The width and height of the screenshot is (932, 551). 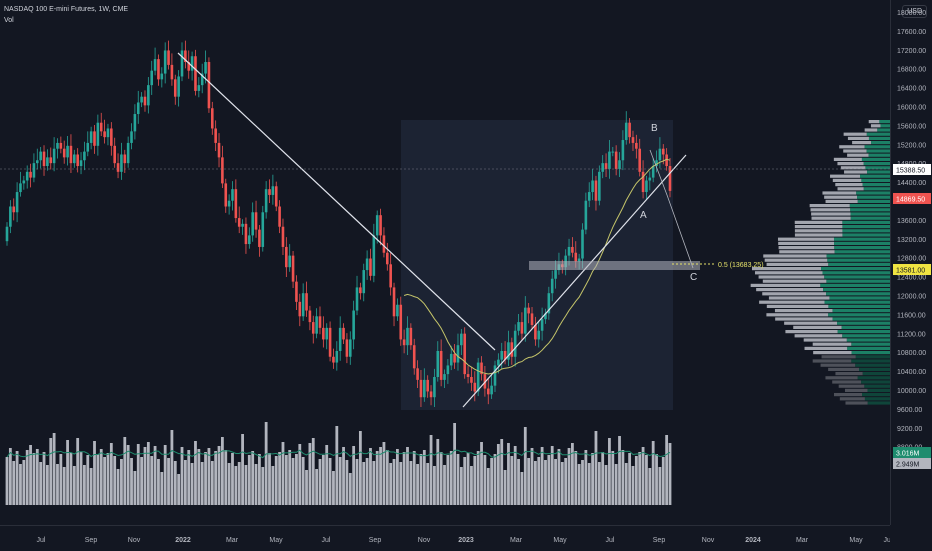 I want to click on price-tick-label: 10000.00, so click(x=911, y=391).